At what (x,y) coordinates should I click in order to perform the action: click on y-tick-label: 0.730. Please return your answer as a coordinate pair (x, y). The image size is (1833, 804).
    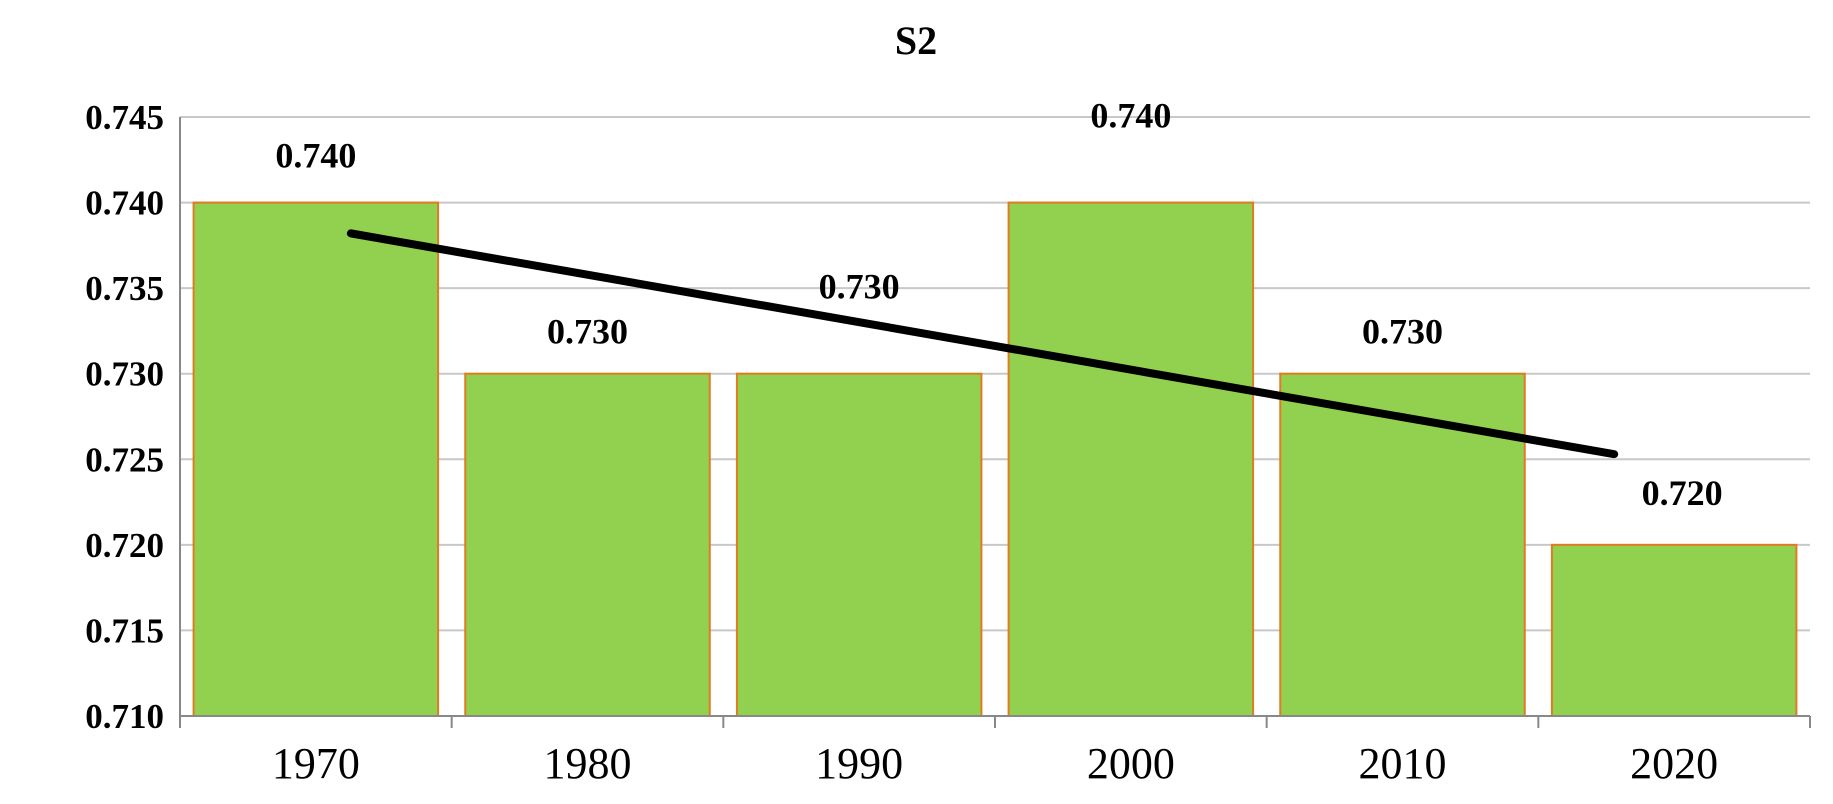
    Looking at the image, I should click on (124, 374).